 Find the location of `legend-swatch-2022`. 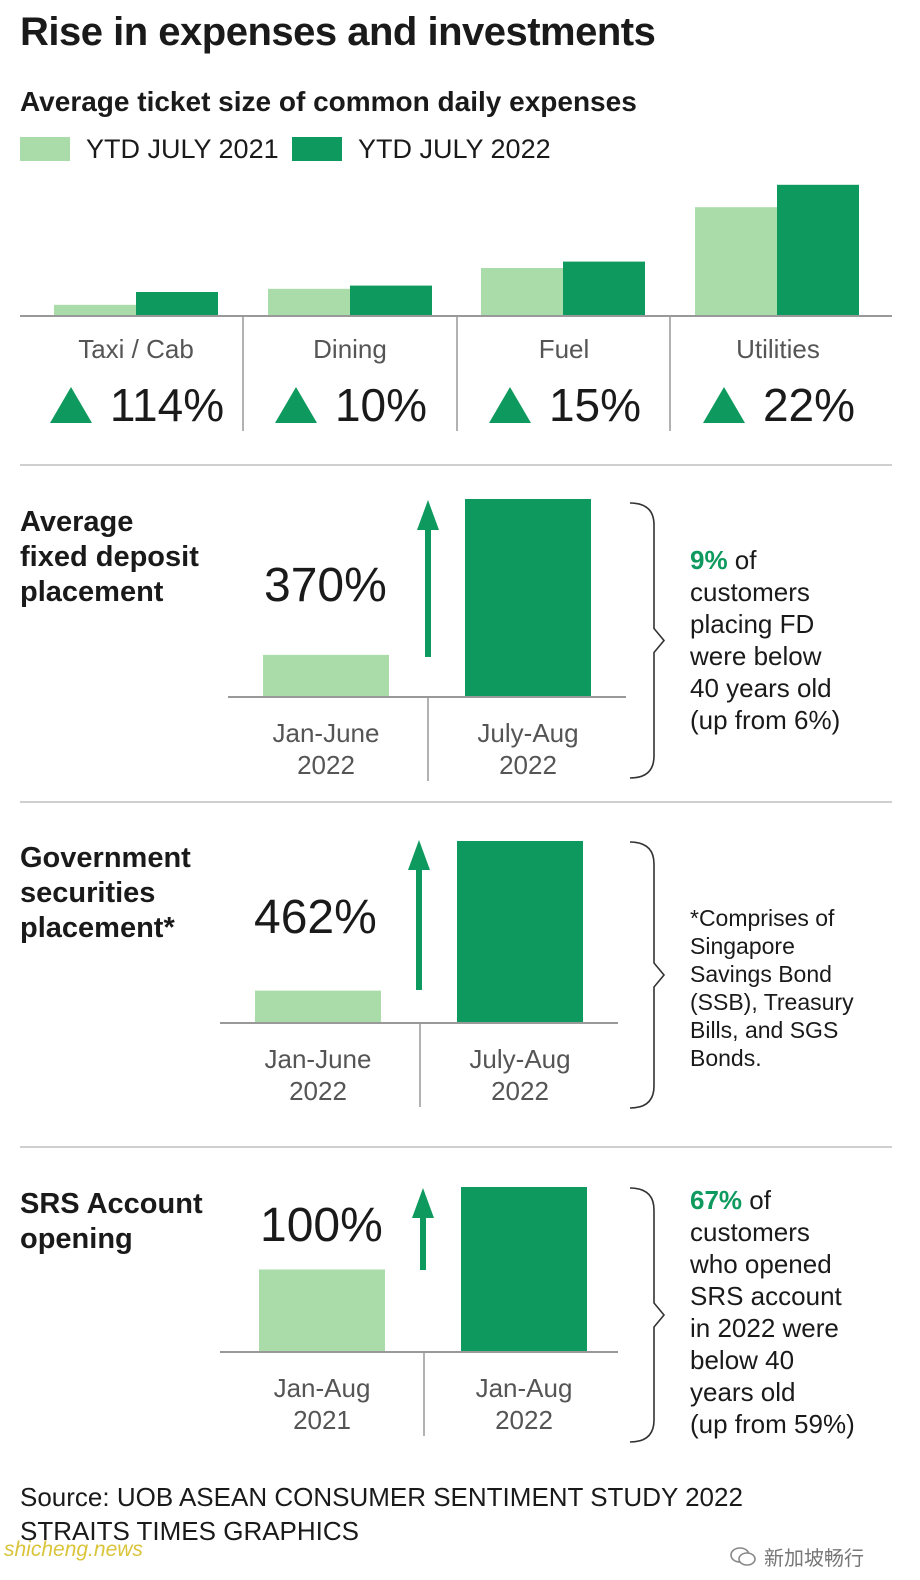

legend-swatch-2022 is located at coordinates (317, 149).